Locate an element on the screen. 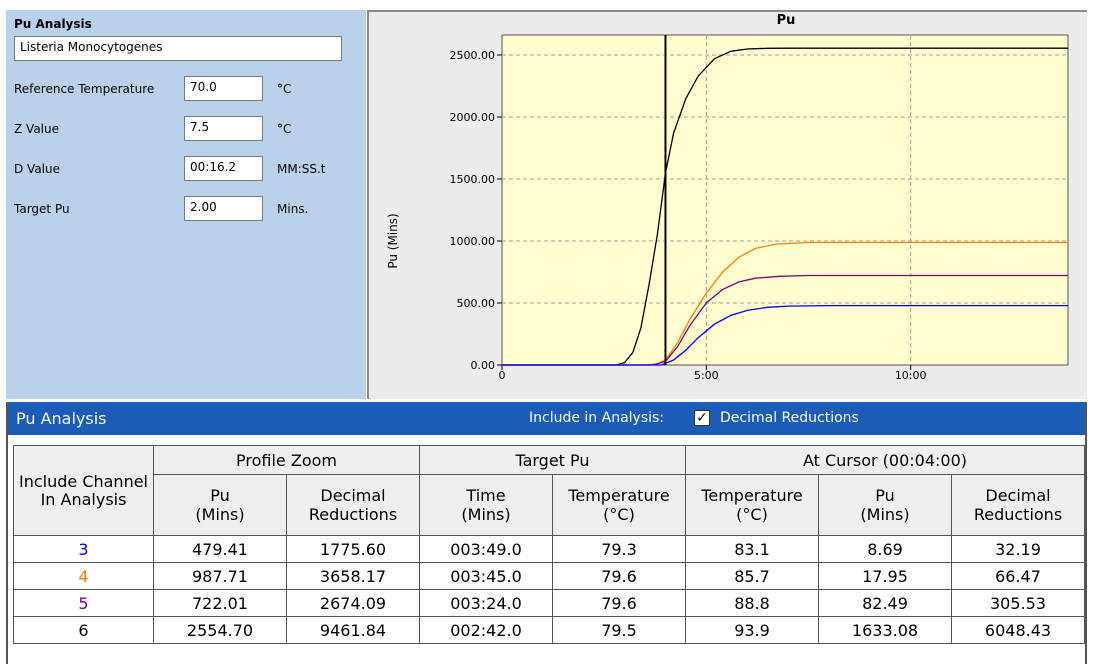  channel-cell: 6 is located at coordinates (83, 630).